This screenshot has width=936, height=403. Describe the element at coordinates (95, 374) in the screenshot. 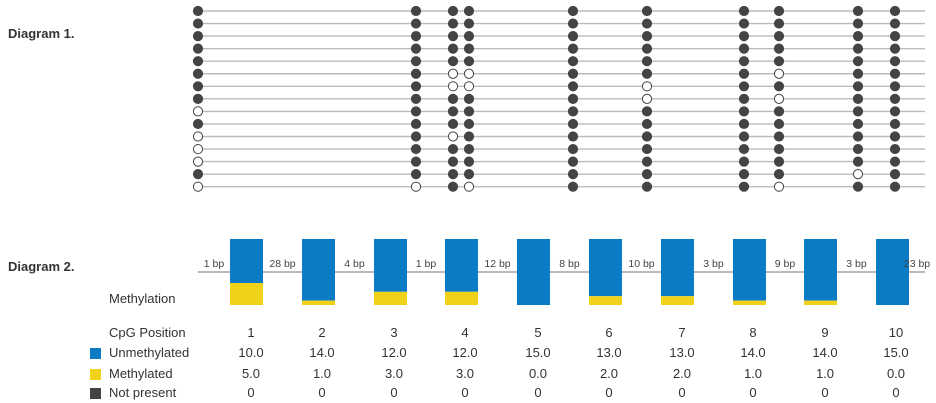

I see `legend-swatch` at that location.